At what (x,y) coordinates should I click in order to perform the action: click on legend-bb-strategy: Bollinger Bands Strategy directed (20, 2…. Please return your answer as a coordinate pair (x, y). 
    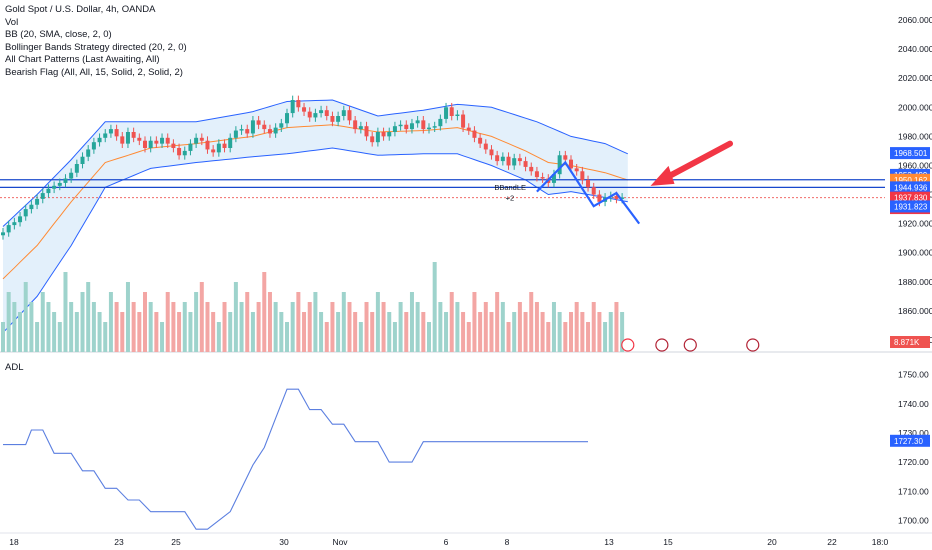
    Looking at the image, I should click on (96, 47).